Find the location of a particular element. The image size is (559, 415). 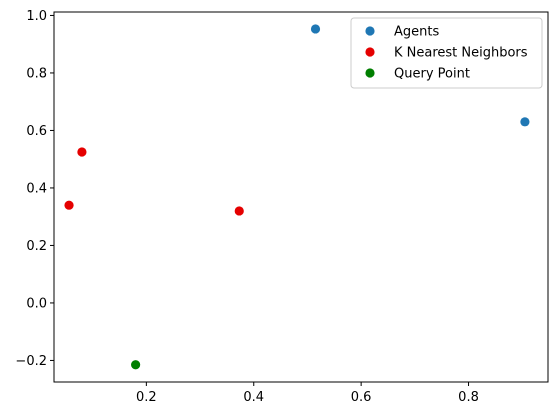

legend: Agents K Nearest Neighbors Query Point is located at coordinates (446, 53).